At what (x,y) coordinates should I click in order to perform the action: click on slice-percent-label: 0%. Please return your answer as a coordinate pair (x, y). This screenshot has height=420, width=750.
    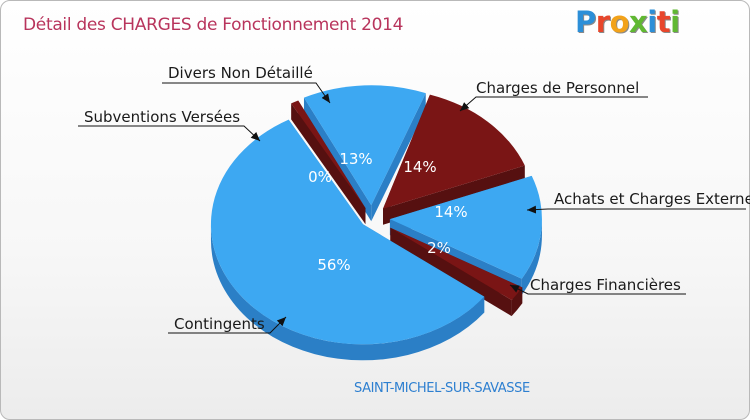
    Looking at the image, I should click on (320, 177).